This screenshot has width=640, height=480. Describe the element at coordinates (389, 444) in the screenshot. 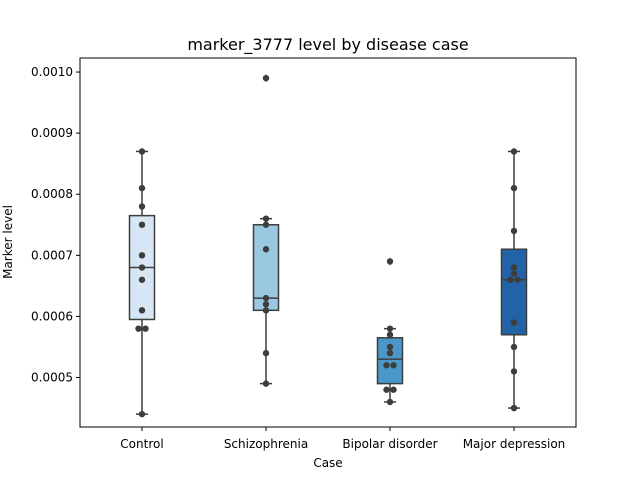

I see `x-tick-label: Bipolar disorder` at that location.